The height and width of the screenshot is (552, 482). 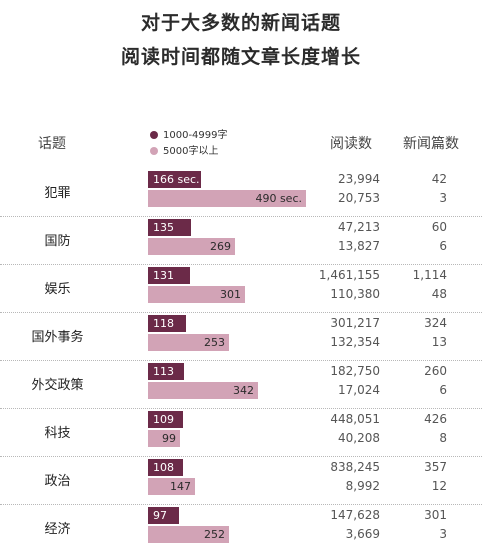 What do you see at coordinates (355, 467) in the screenshot?
I see `reads-short: 838,245` at bounding box center [355, 467].